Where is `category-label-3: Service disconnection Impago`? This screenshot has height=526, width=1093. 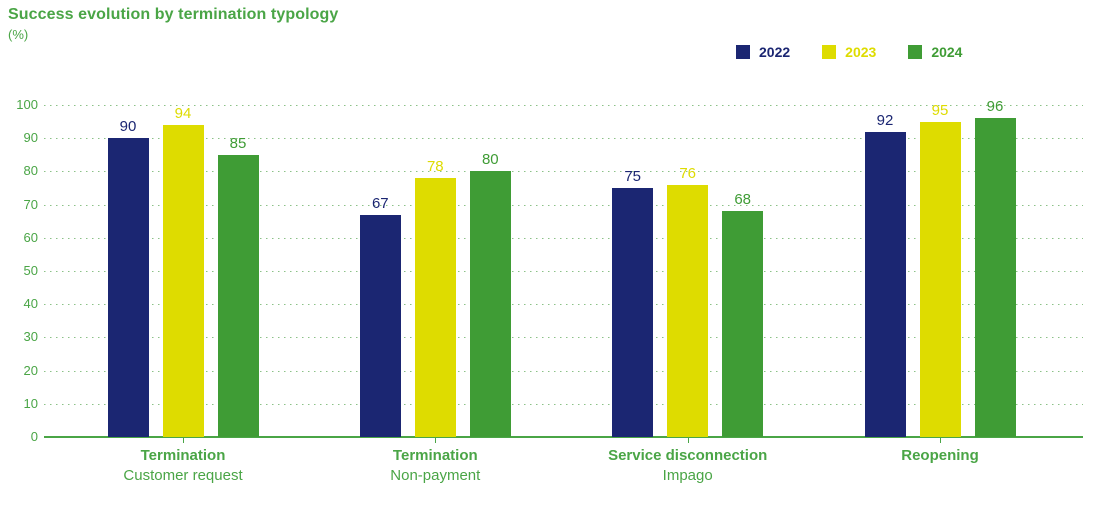 category-label-3: Service disconnection Impago is located at coordinates (688, 466).